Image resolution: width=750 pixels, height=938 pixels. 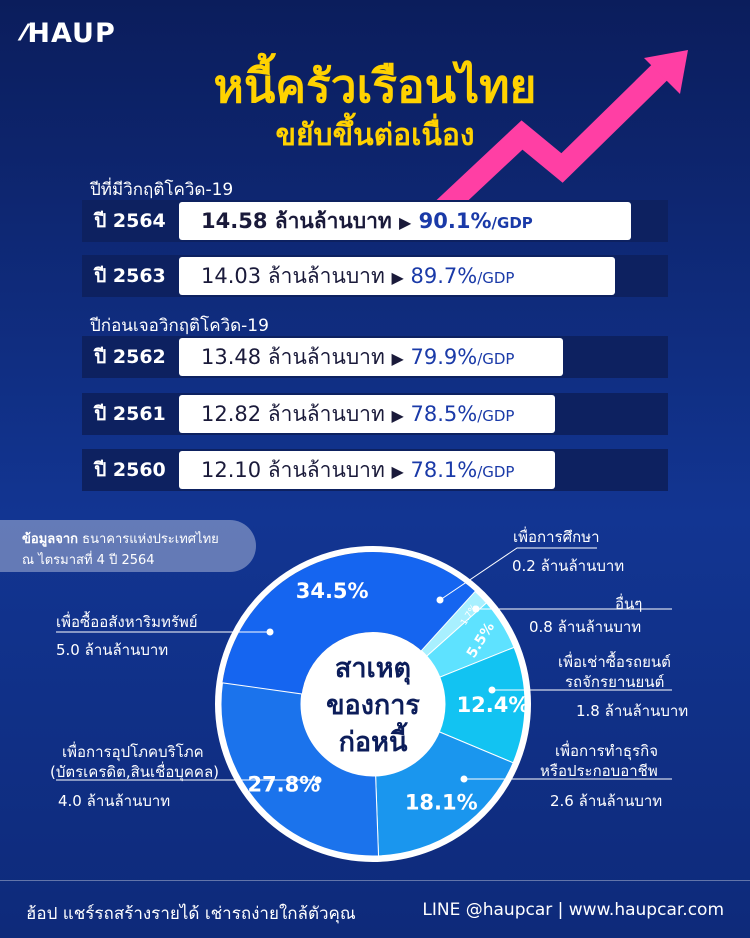 I want to click on slice-amount-3: 1.8 ล้านล้านบาท, so click(x=632, y=711).